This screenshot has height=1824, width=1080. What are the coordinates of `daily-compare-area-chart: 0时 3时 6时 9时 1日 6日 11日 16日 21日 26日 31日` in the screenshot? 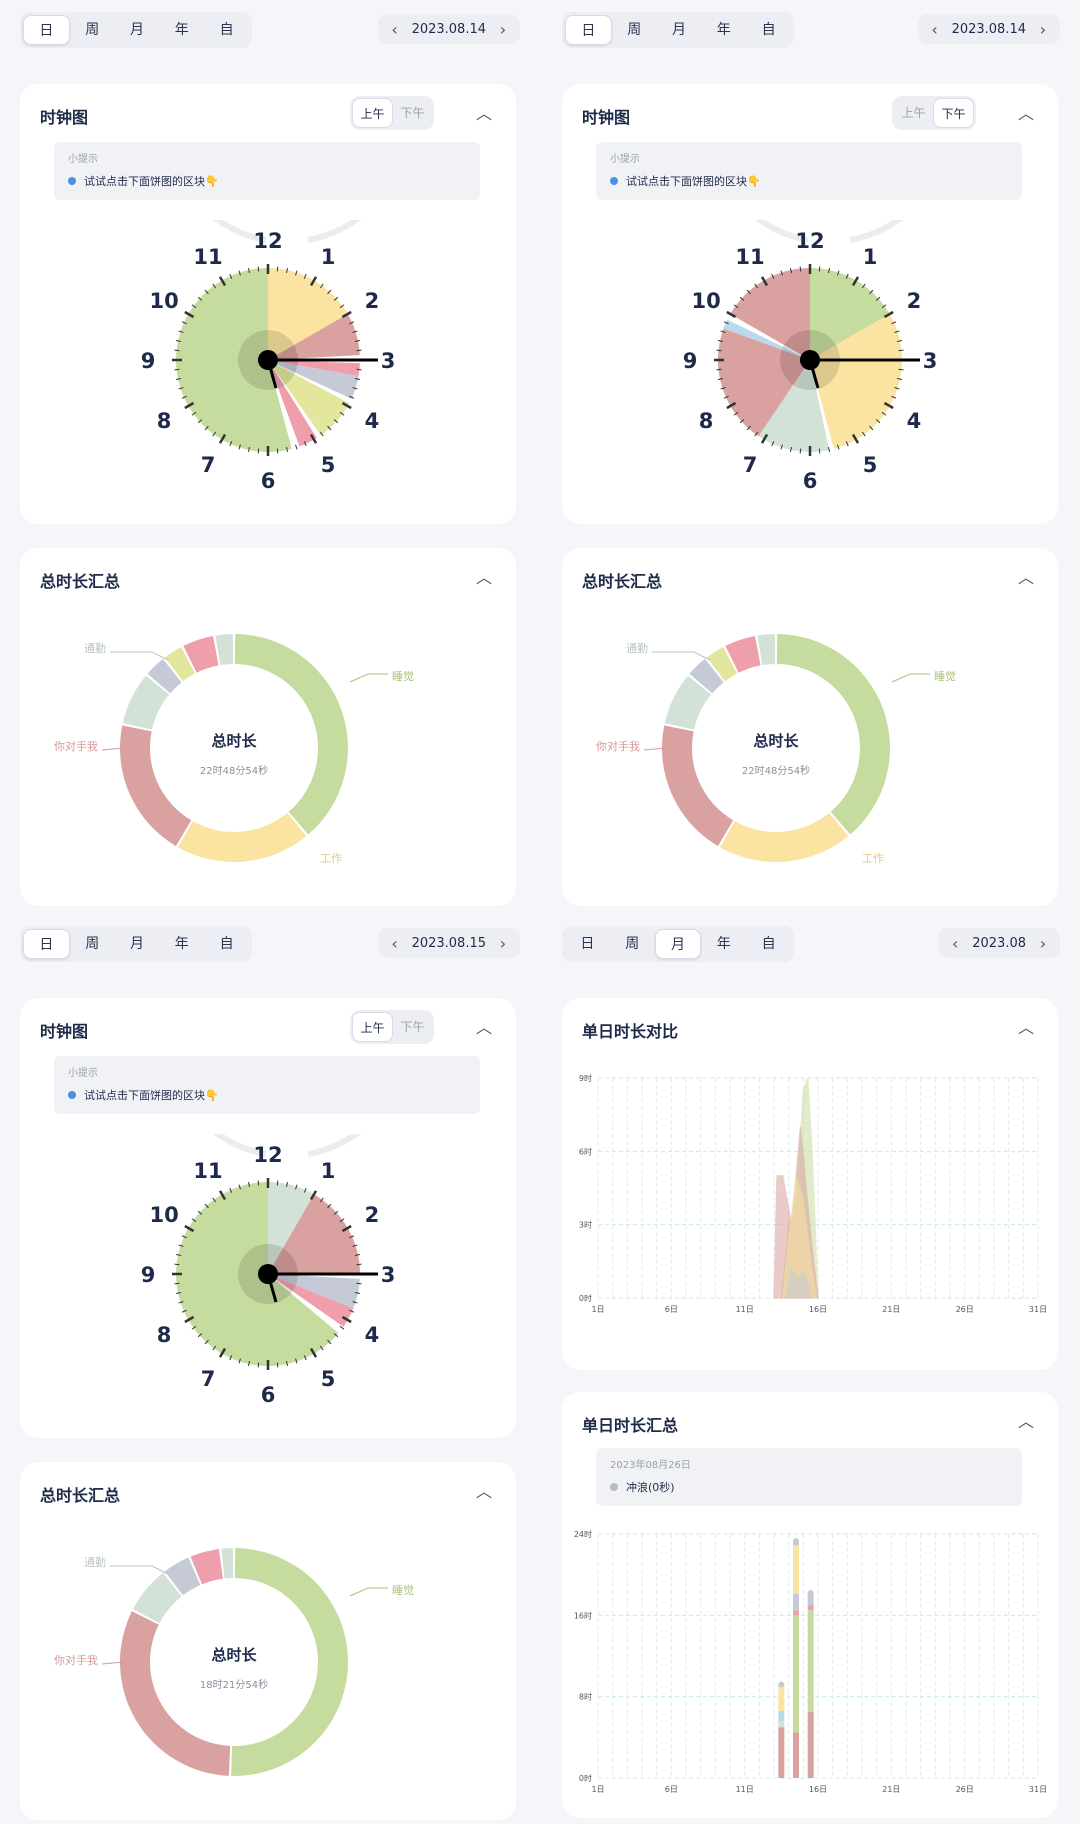 It's located at (810, 1208).